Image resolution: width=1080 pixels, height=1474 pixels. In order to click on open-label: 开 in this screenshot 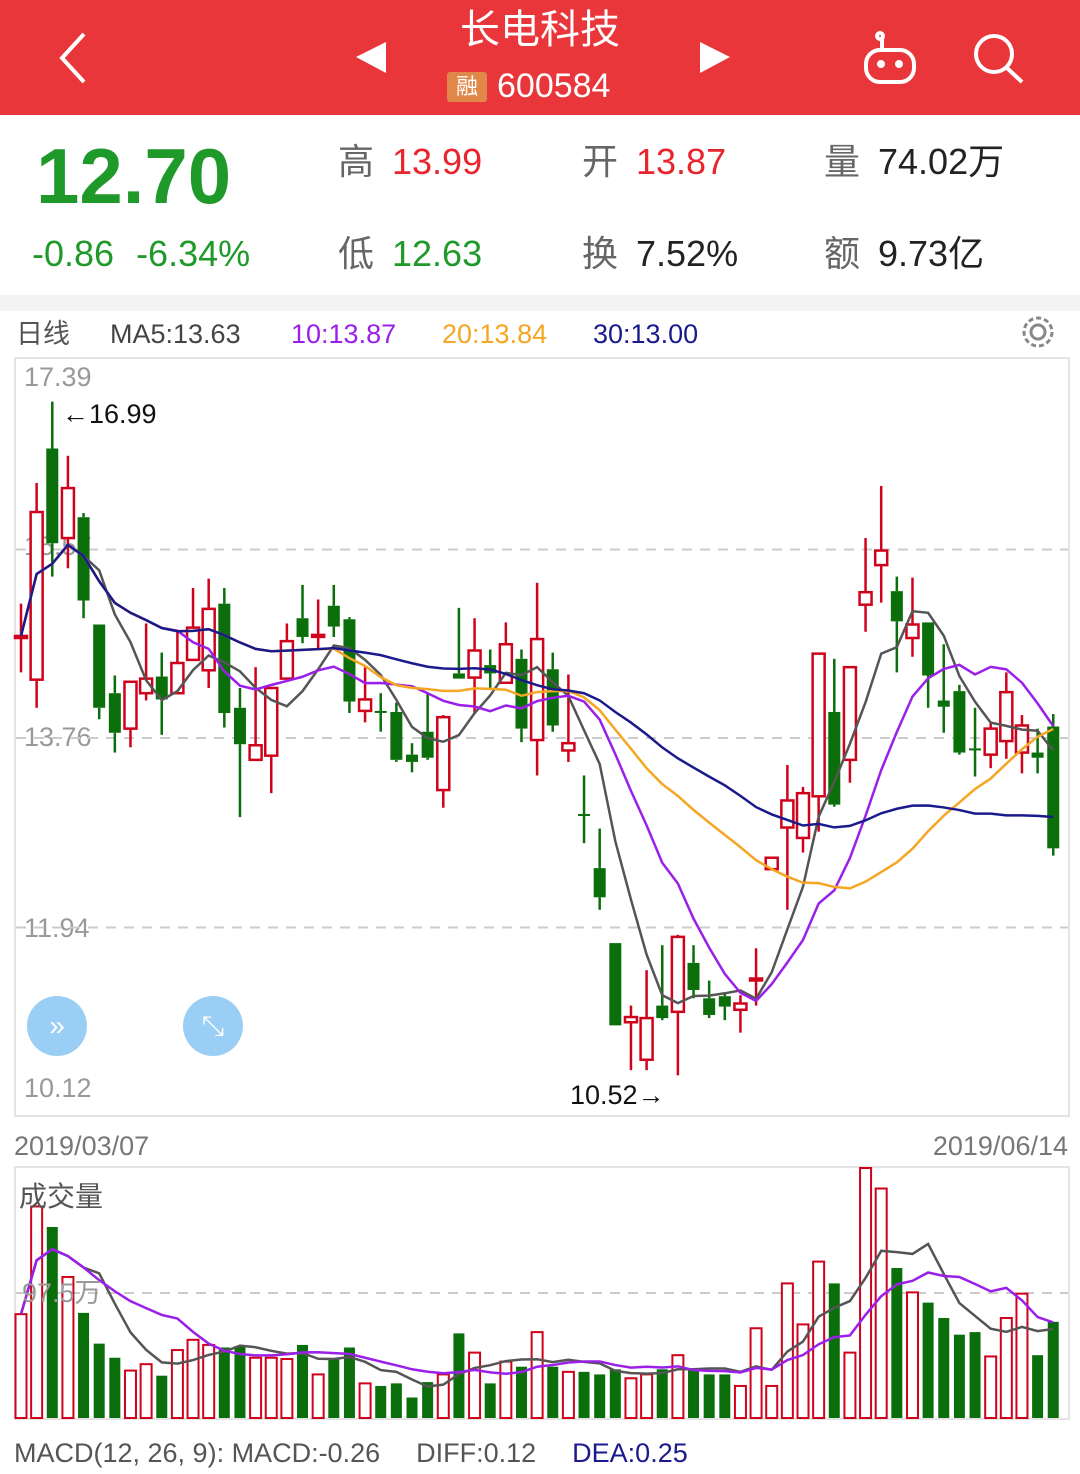, I will do `click(600, 161)`.